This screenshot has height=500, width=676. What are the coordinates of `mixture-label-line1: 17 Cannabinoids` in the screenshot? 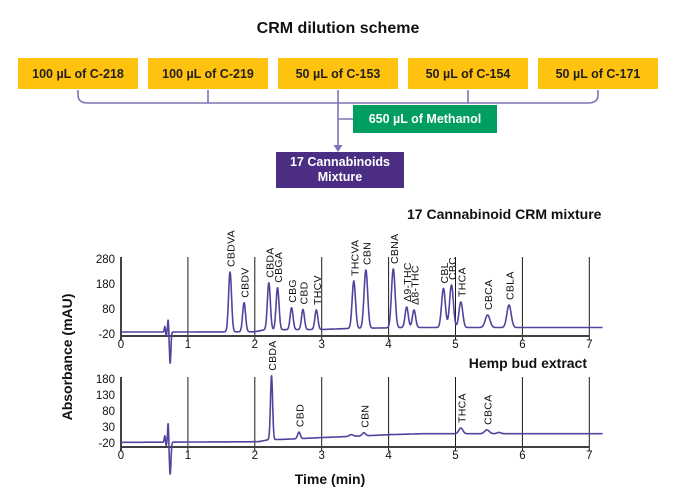 It's located at (340, 162).